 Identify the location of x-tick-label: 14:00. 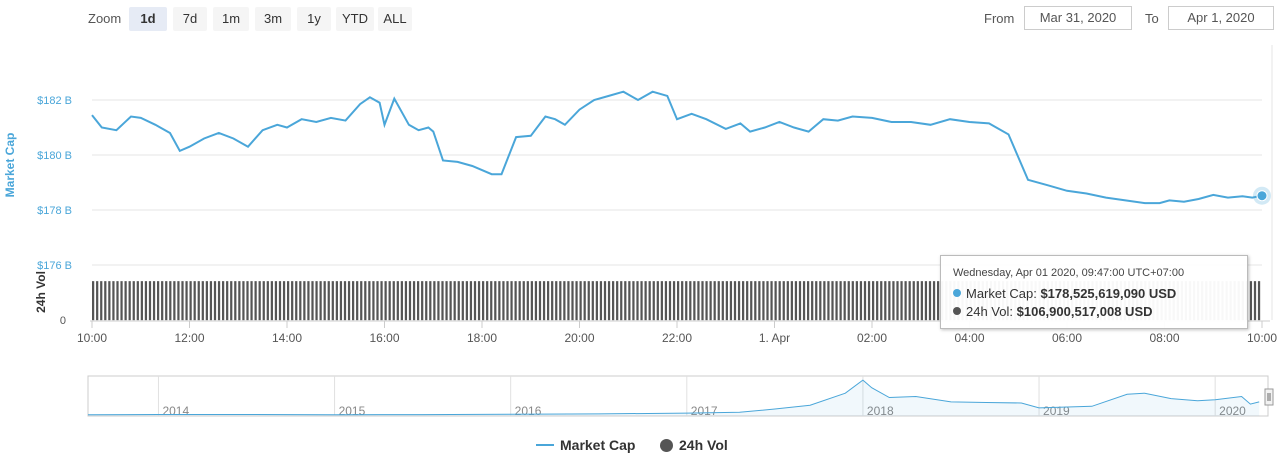
(287, 338).